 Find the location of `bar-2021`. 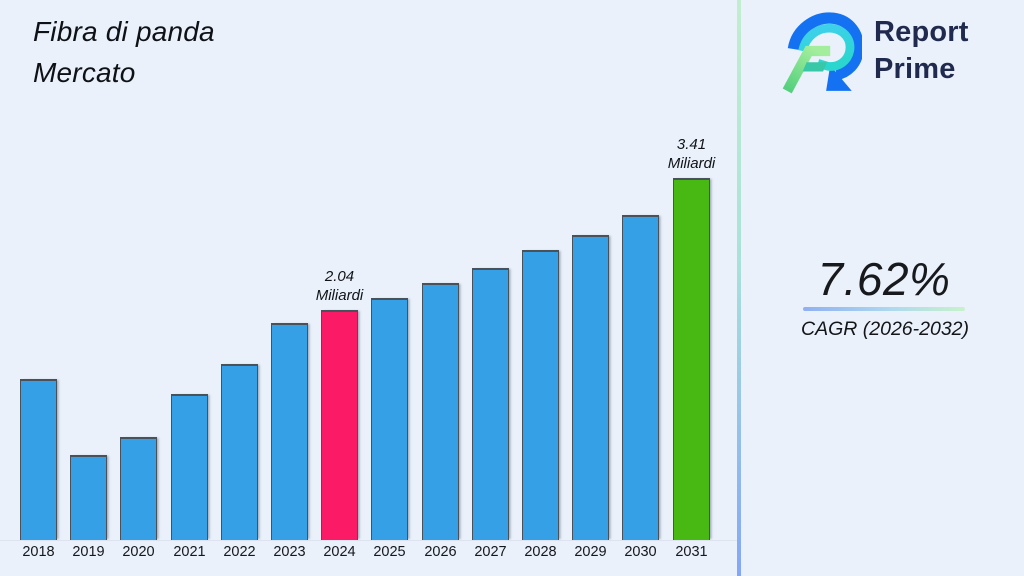

bar-2021 is located at coordinates (189, 467).